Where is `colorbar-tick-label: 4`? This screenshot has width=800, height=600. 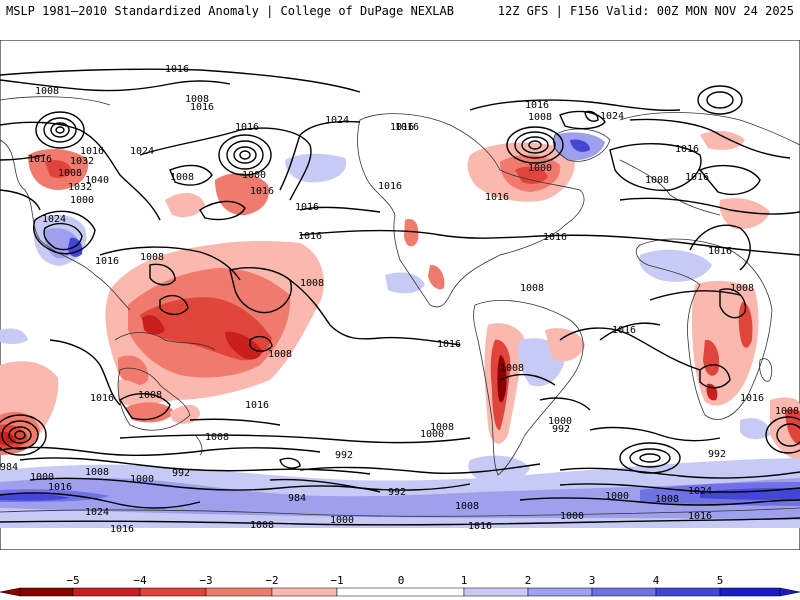 colorbar-tick-label: 4 is located at coordinates (656, 580).